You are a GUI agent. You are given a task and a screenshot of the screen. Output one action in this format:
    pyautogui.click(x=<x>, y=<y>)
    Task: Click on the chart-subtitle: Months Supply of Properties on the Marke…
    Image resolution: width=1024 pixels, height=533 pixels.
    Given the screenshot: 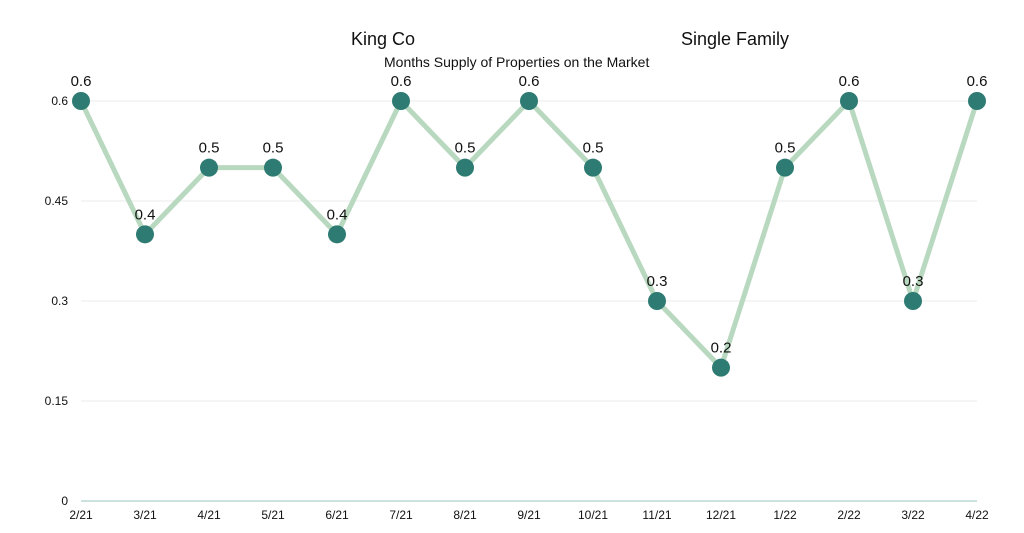 What is the action you would take?
    pyautogui.click(x=517, y=62)
    